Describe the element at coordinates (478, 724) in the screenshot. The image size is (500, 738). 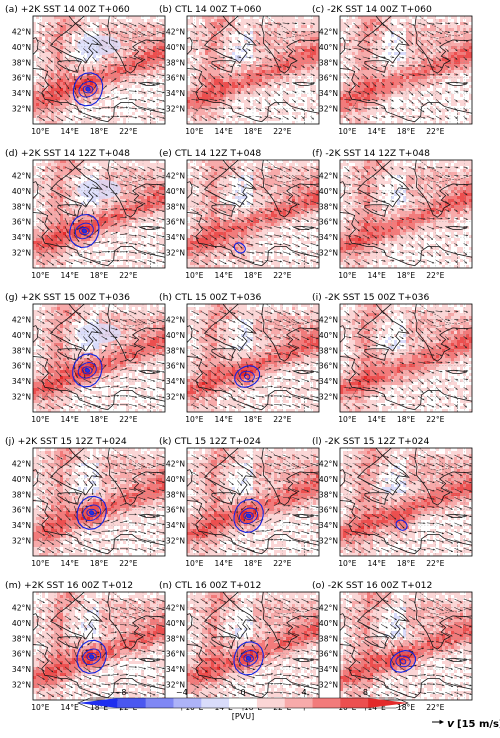
I see `vector-key-label: [15 m/s]` at that location.